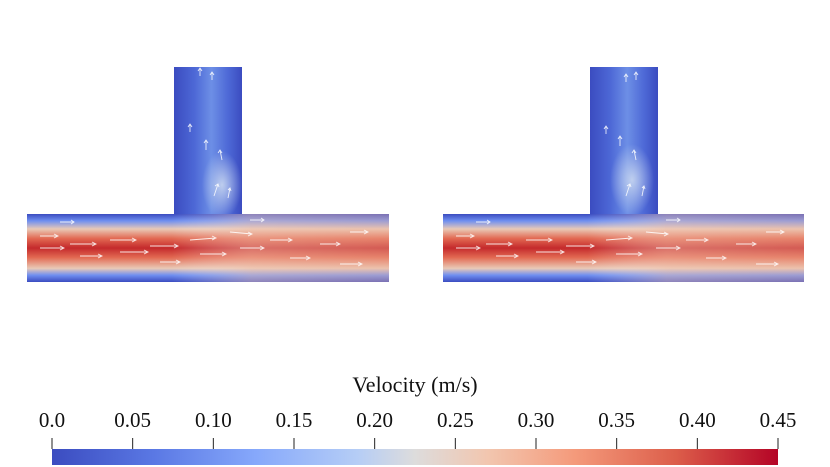 The width and height of the screenshot is (830, 467). Describe the element at coordinates (415, 421) in the screenshot. I see `colorbar-tick-labels: 0.0 0.05 0.10 0.15 0.20 0.25 0.30 0.35 0.40 0.45` at that location.